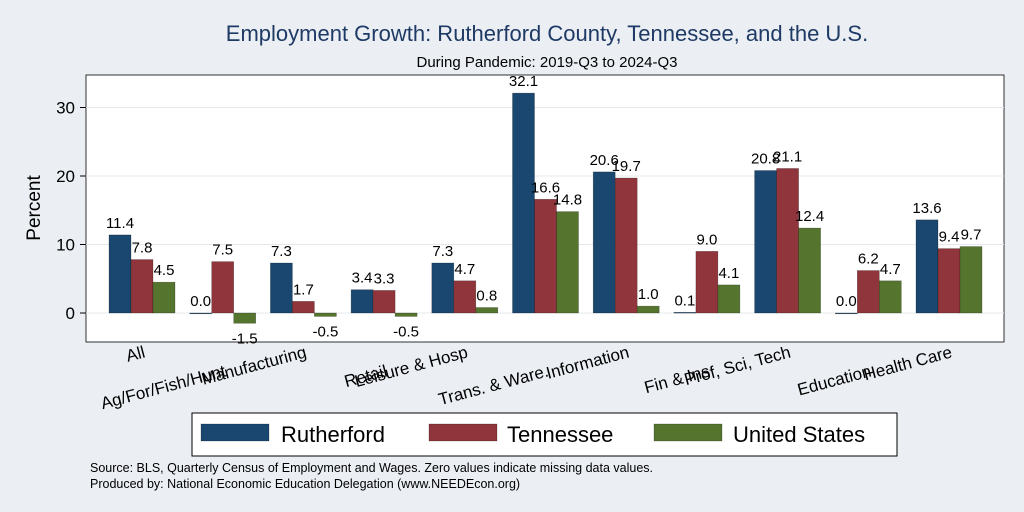 This screenshot has width=1024, height=512. I want to click on legend-swatch-united-states, so click(688, 432).